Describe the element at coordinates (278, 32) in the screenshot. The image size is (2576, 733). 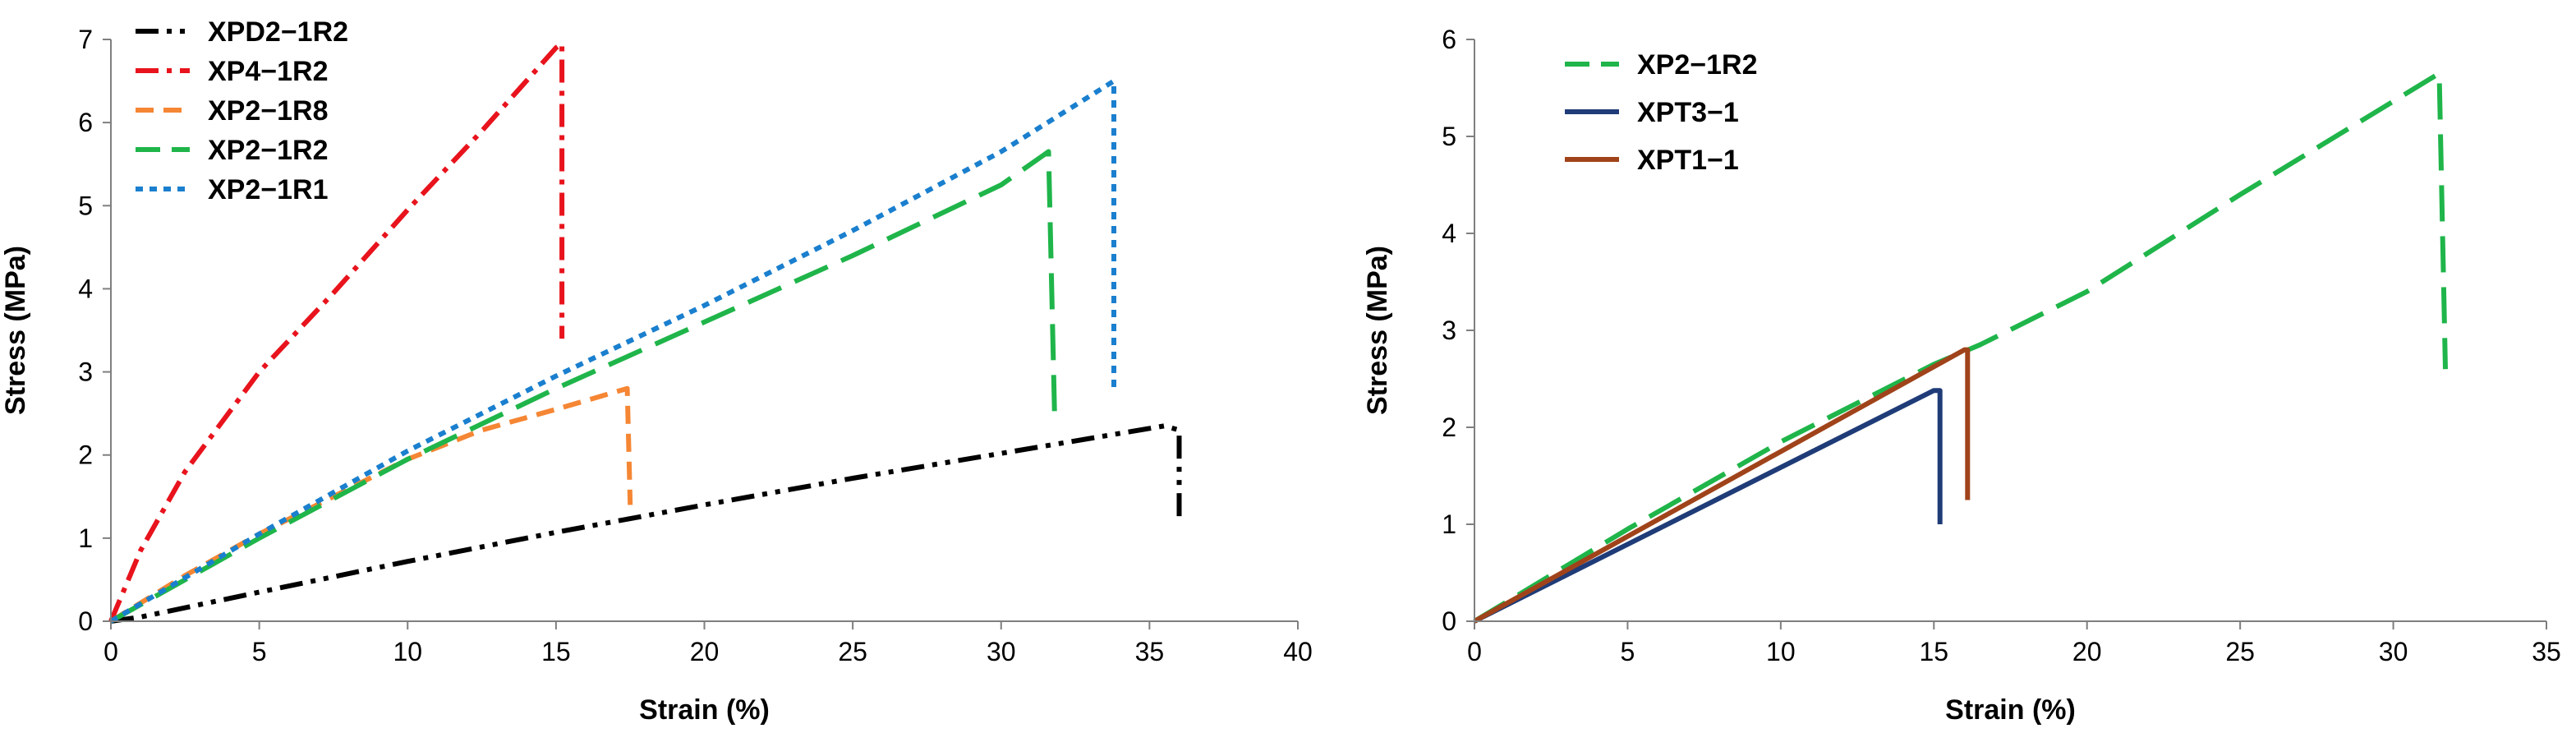
I see `legend-label: XPD2−1R2` at that location.